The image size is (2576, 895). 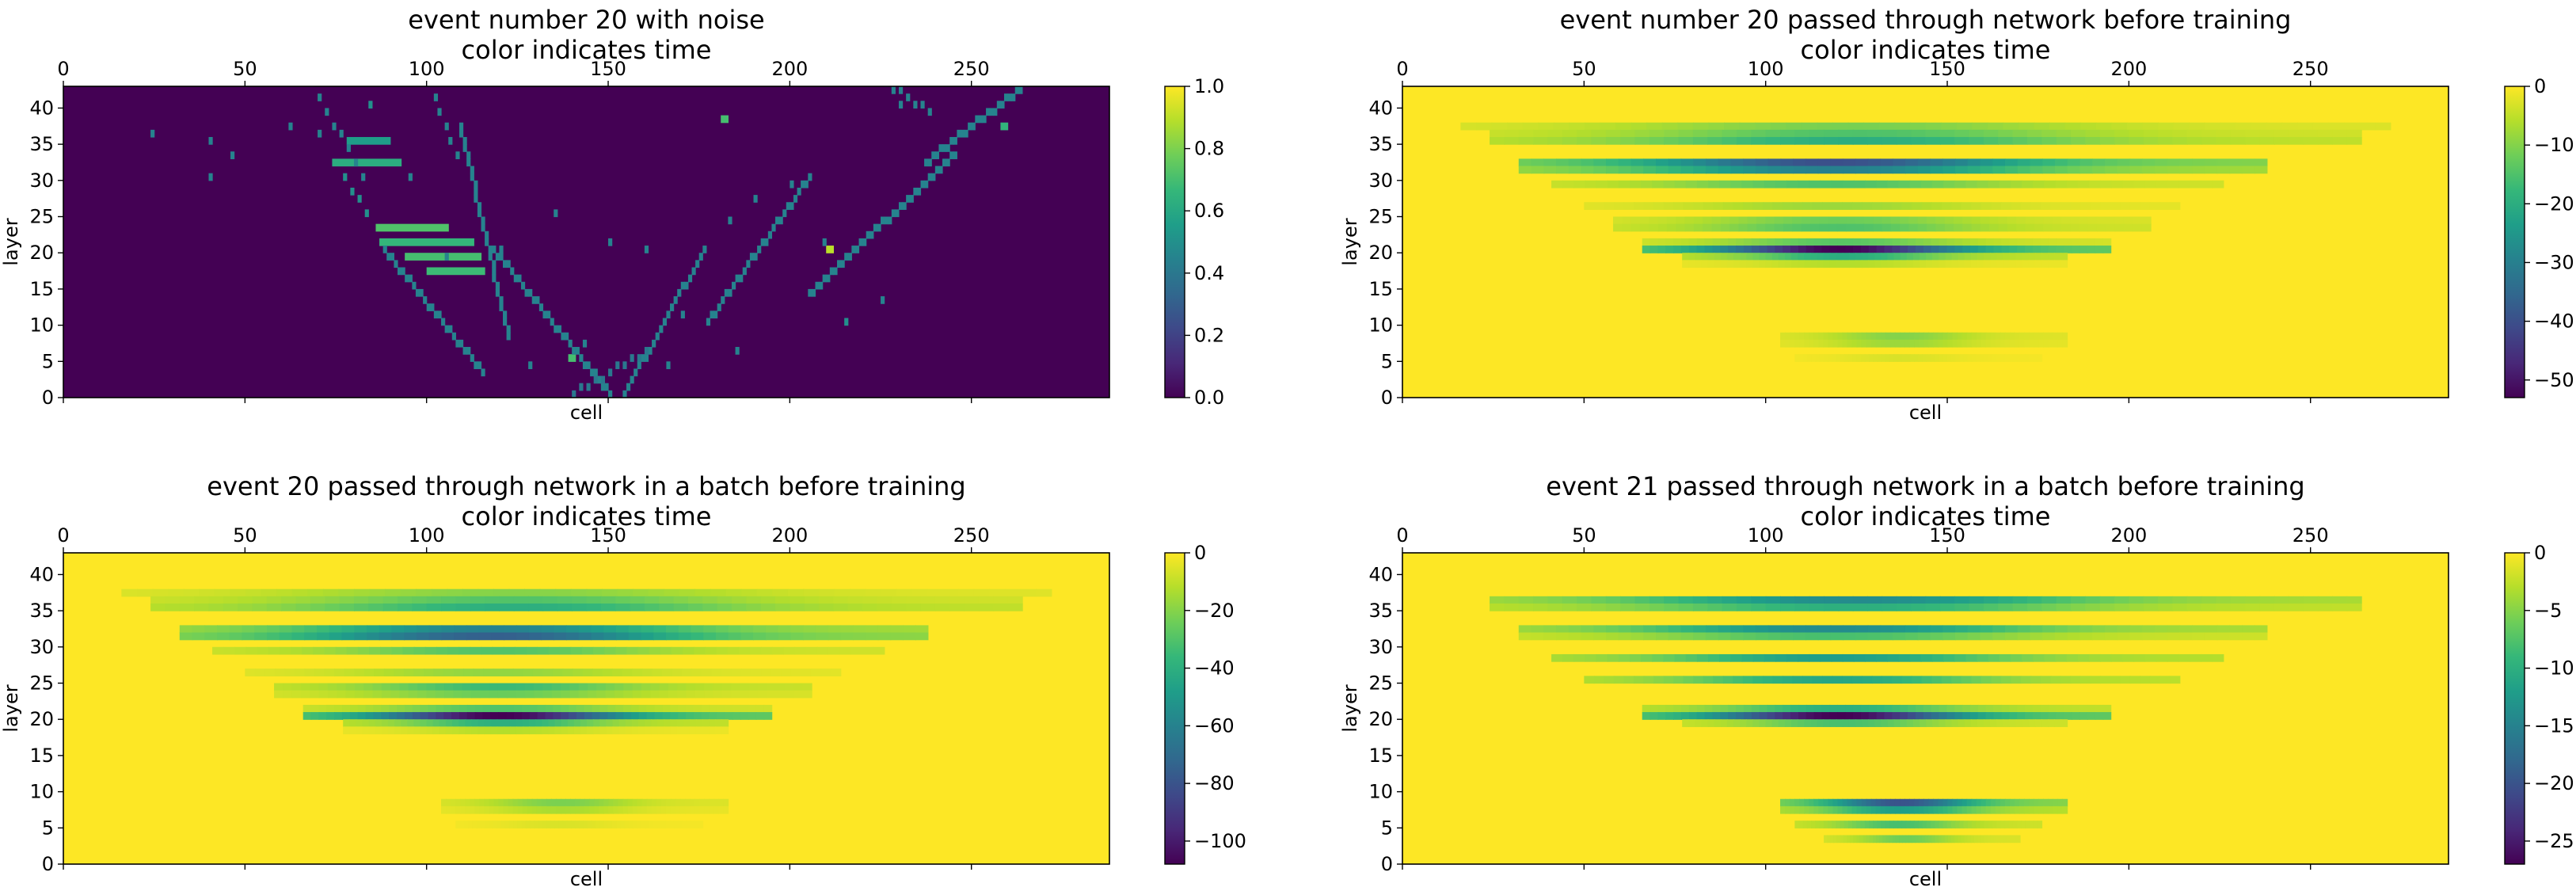 I want to click on y-tick-label: 10, so click(x=1380, y=325).